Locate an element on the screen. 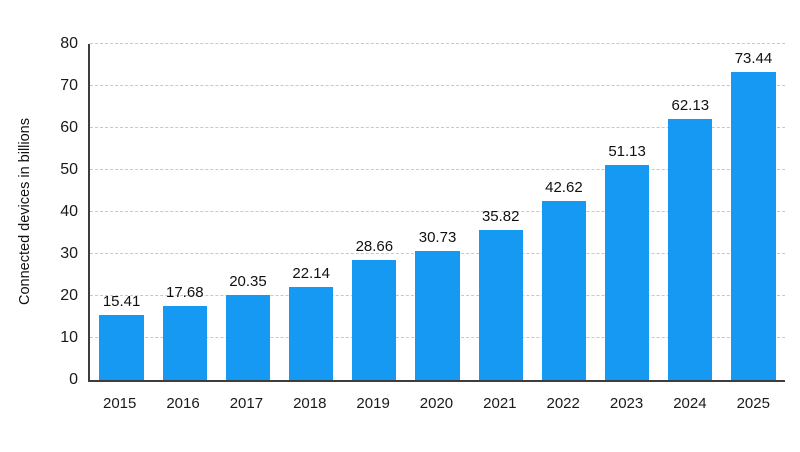 Image resolution: width=800 pixels, height=452 pixels. bar-group: 28.66 is located at coordinates (374, 309).